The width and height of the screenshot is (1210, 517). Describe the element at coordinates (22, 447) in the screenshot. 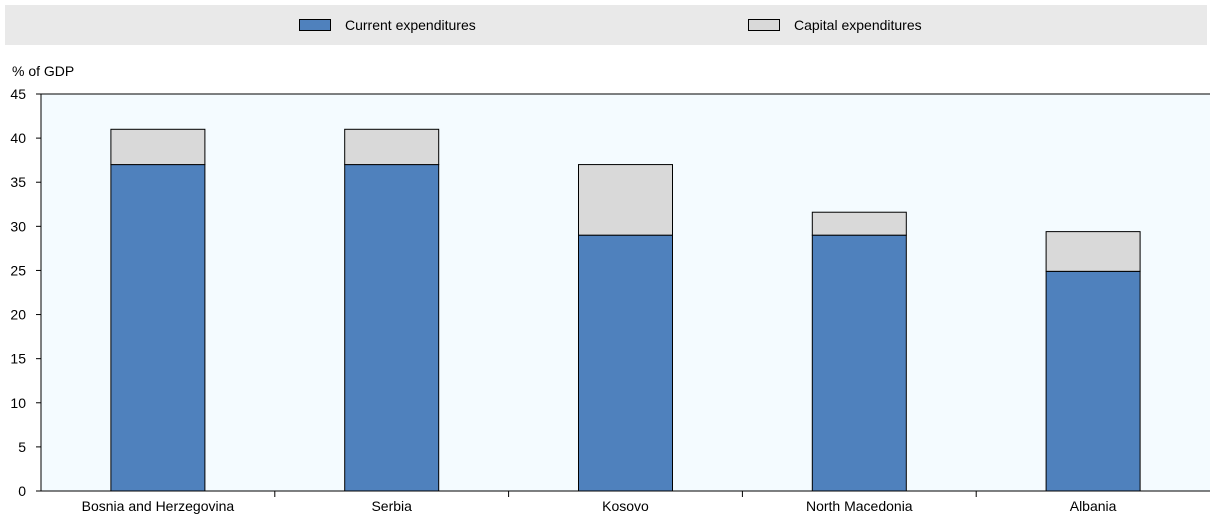

I see `y-tick-label: 5` at that location.